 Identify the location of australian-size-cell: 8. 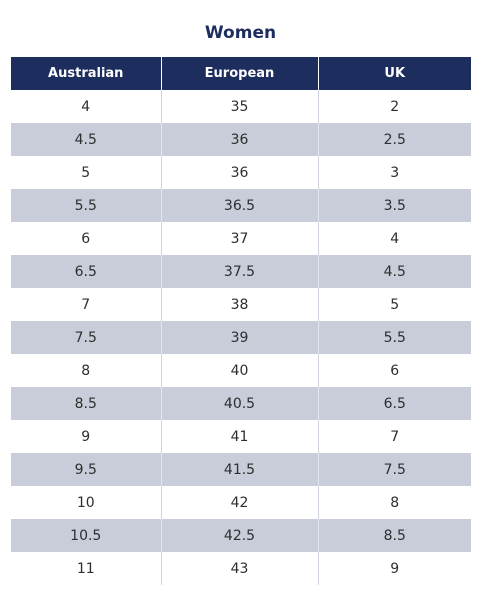
(86, 370).